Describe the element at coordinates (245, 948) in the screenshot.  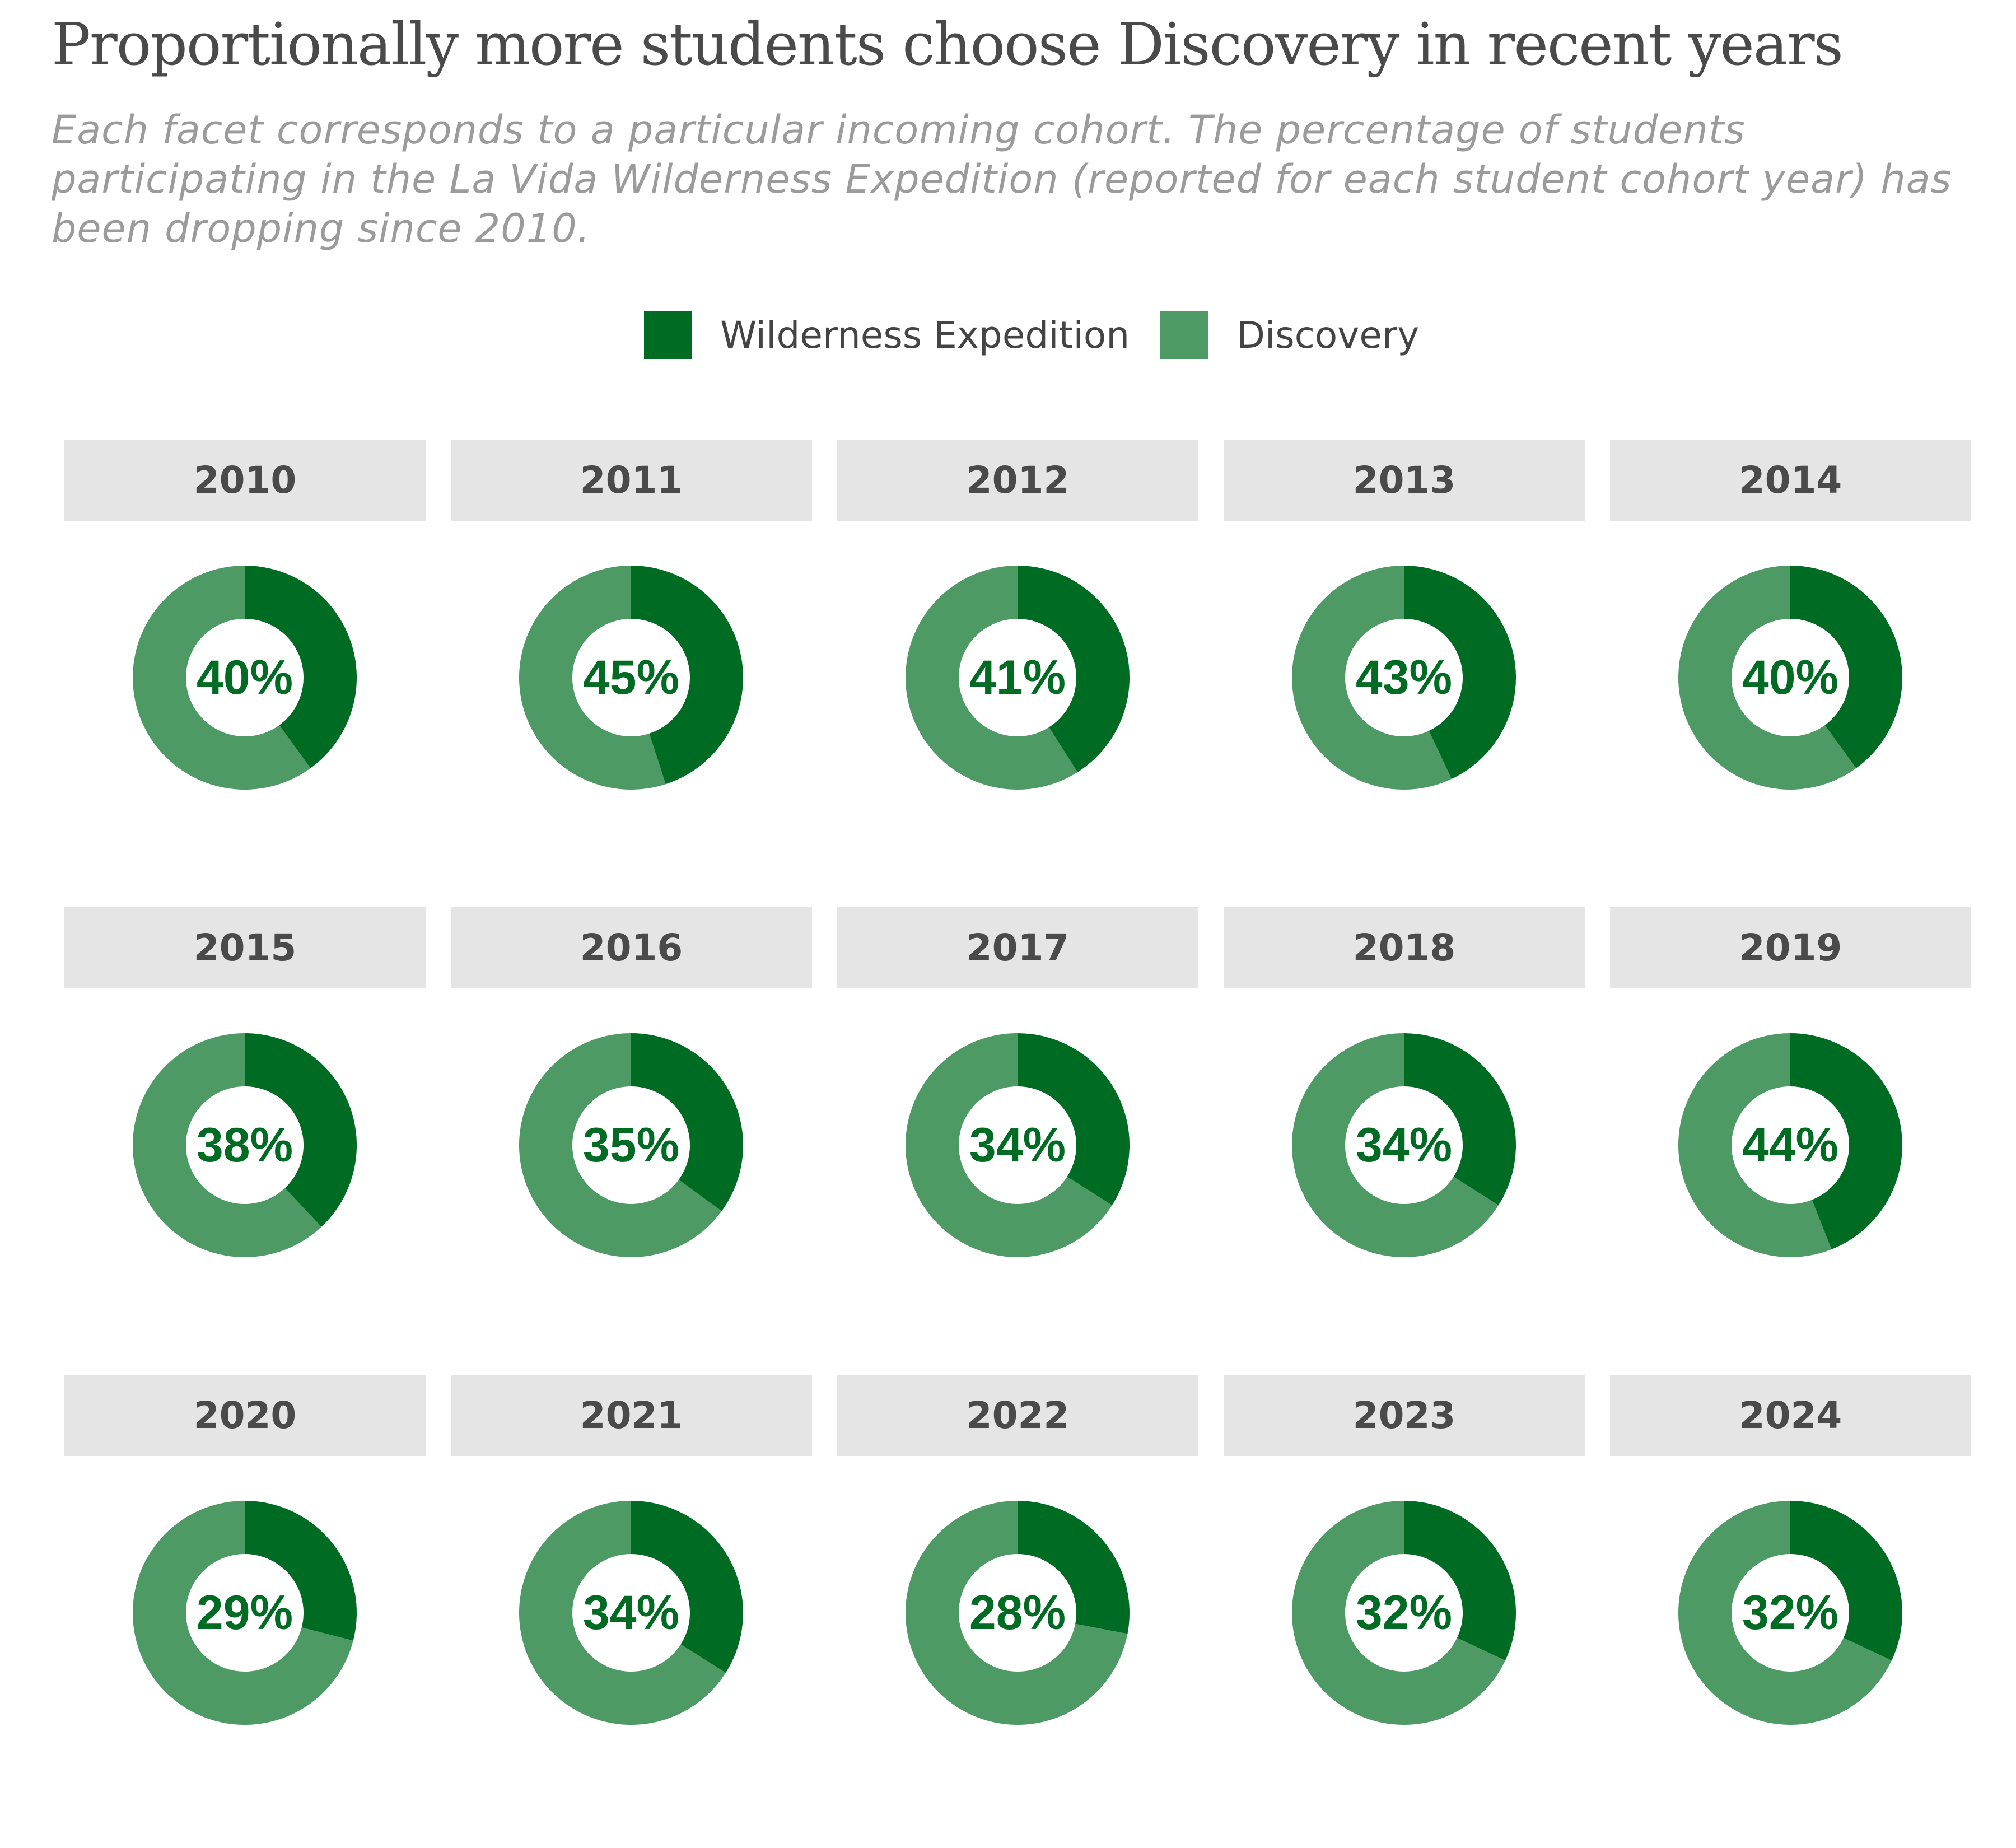
I see `facet-strip-label: 2015` at that location.